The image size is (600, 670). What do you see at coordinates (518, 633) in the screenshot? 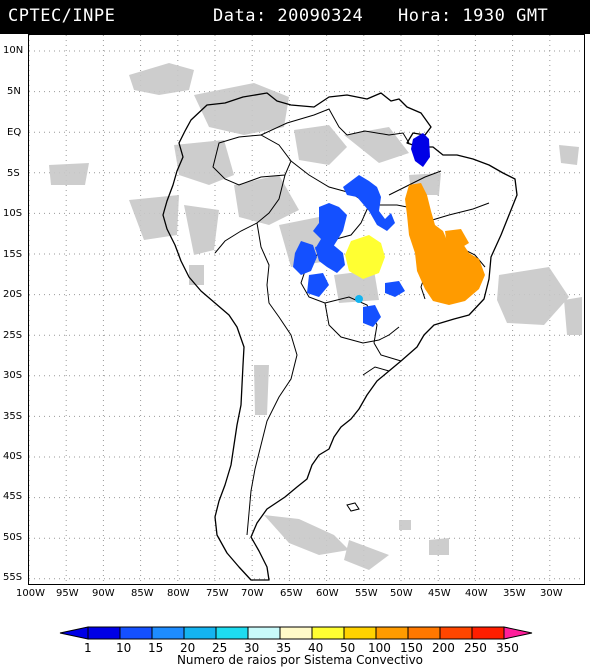
I see `colorbar-high-arrow` at bounding box center [518, 633].